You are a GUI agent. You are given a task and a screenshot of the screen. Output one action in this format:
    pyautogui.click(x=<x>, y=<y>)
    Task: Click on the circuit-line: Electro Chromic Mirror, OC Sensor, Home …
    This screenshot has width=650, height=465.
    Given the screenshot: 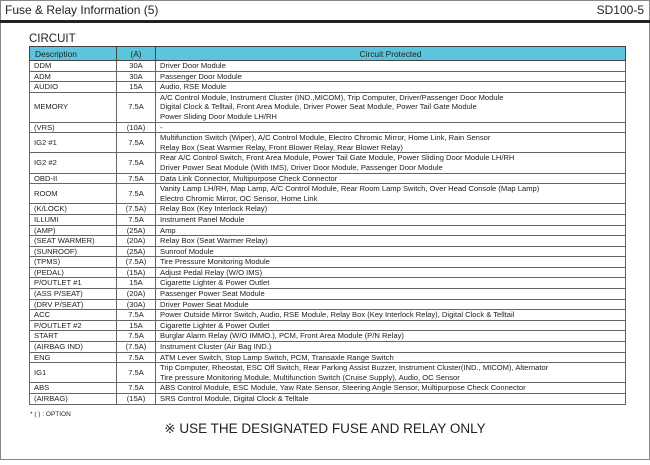 What is the action you would take?
    pyautogui.click(x=239, y=198)
    